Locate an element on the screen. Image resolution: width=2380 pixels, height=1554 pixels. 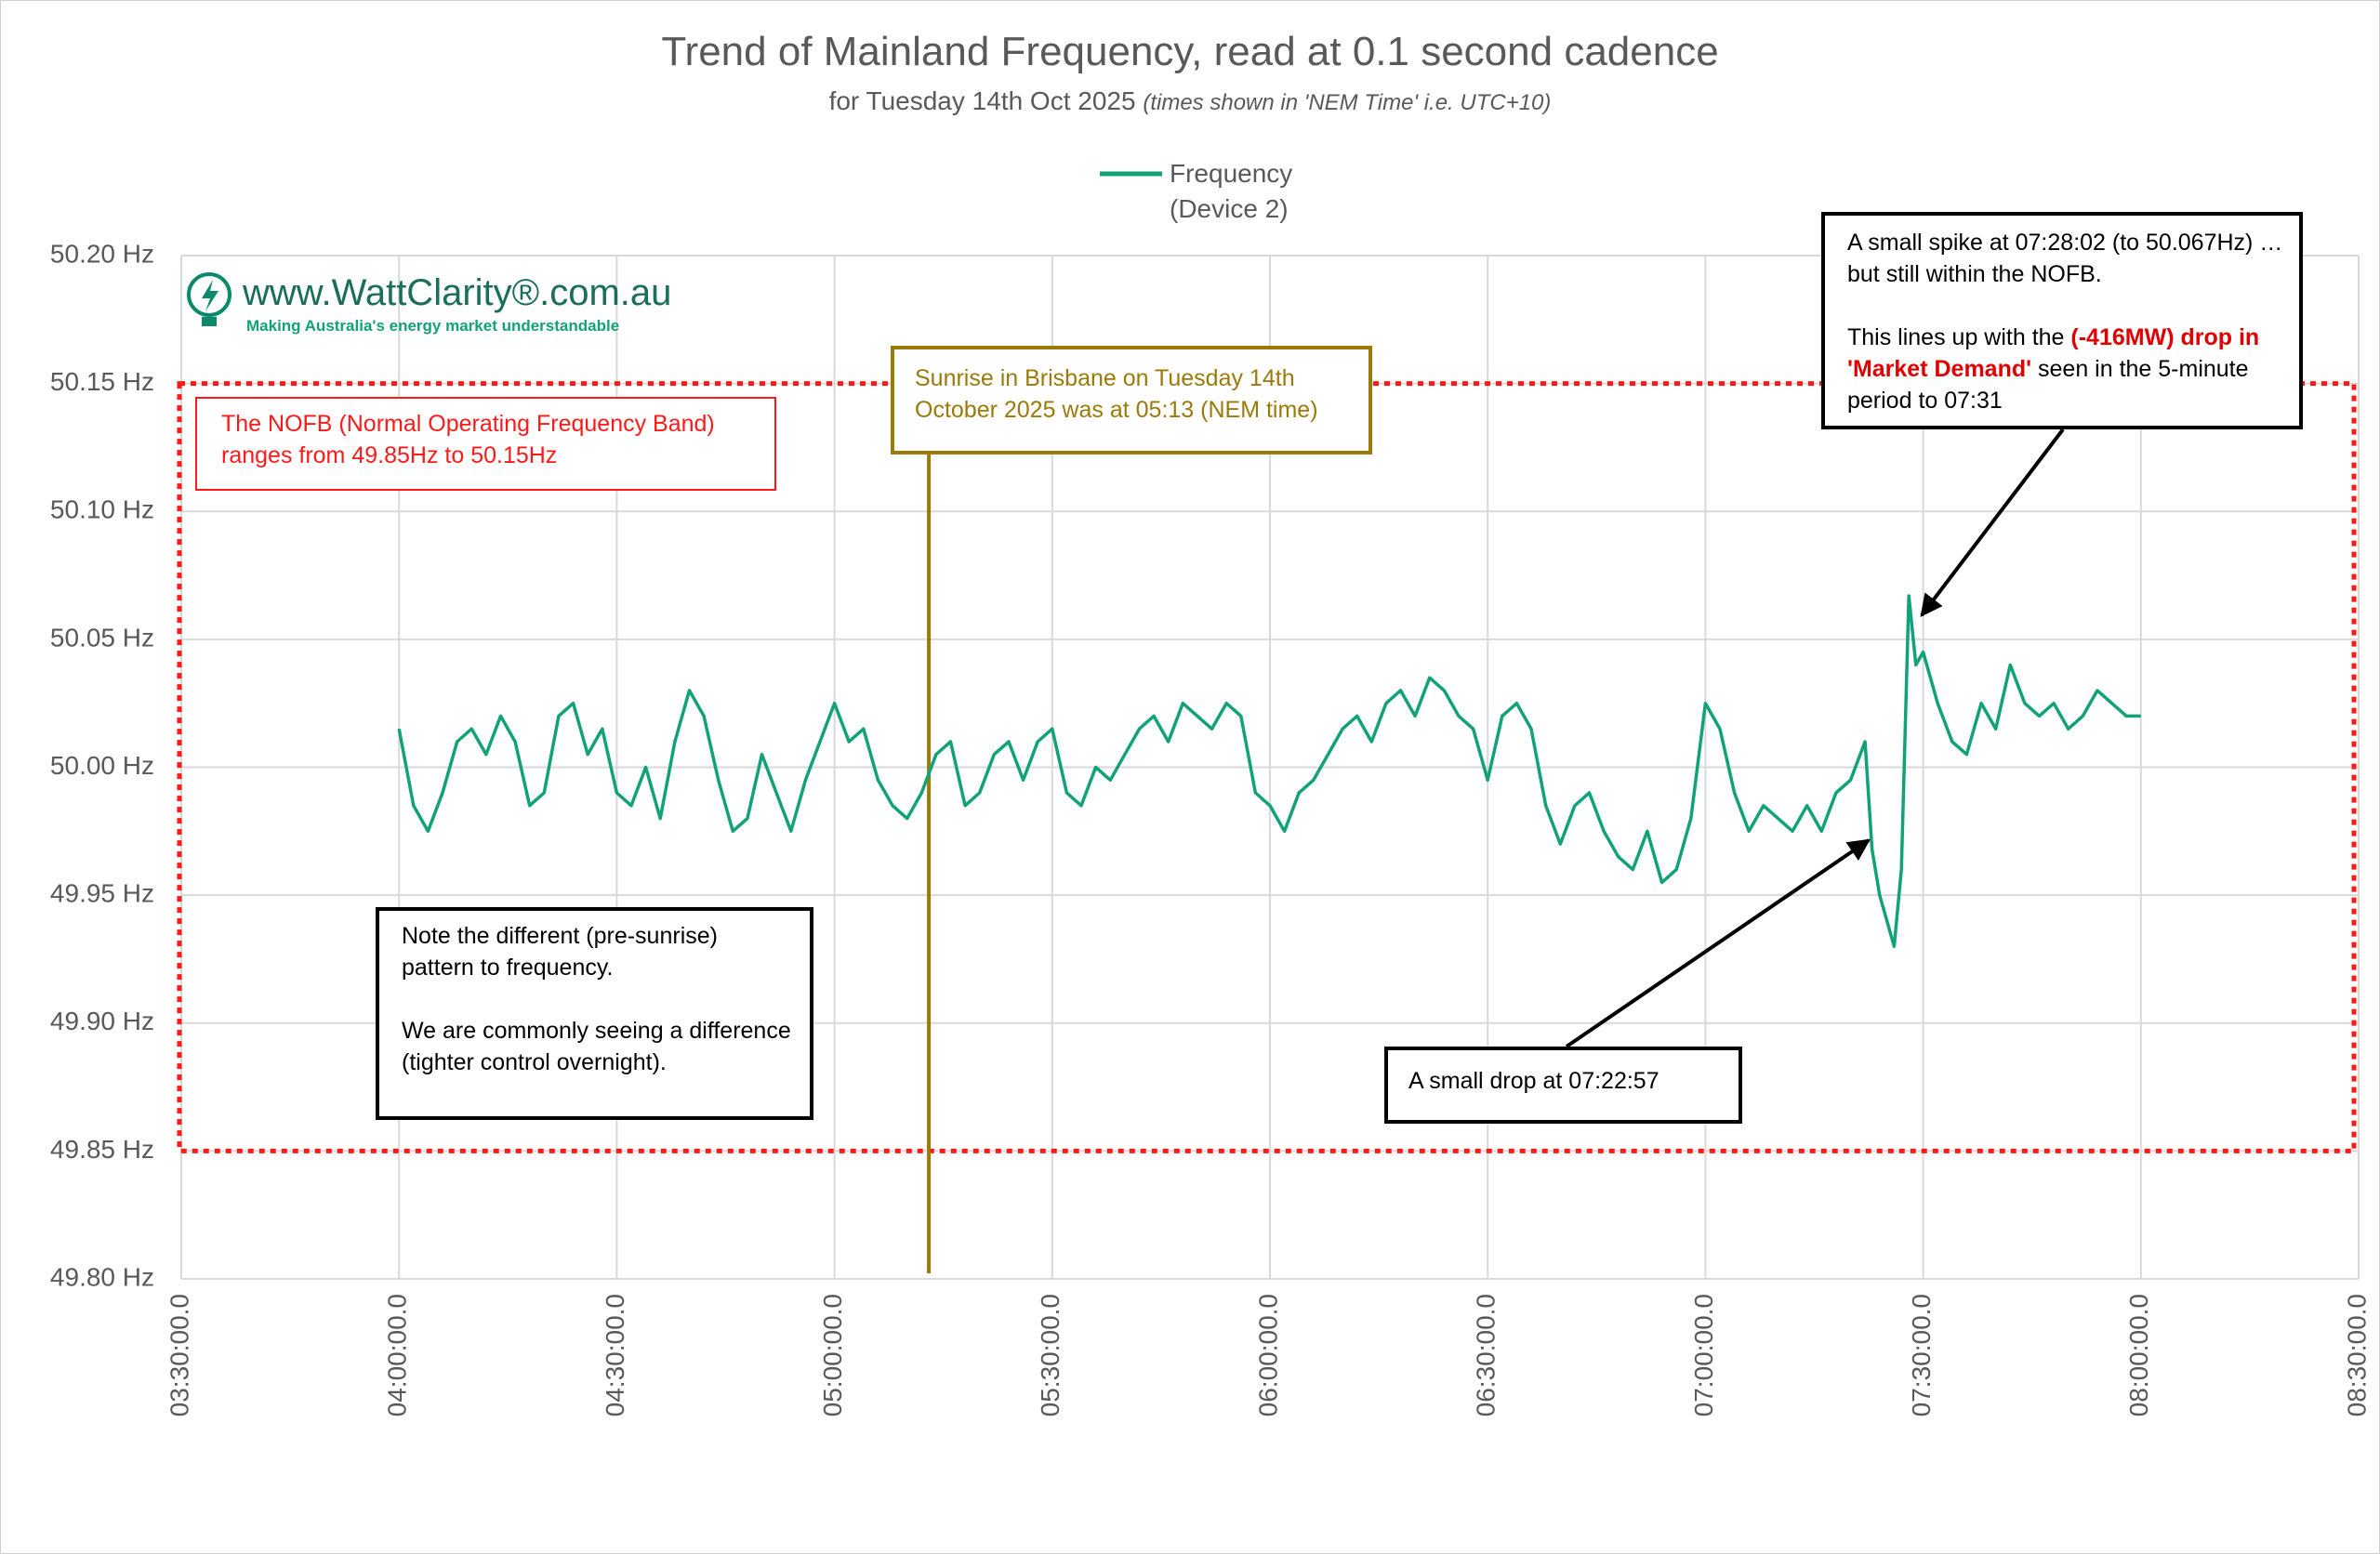
x-tick-label: 07:30:00.0 is located at coordinates (1921, 1355).